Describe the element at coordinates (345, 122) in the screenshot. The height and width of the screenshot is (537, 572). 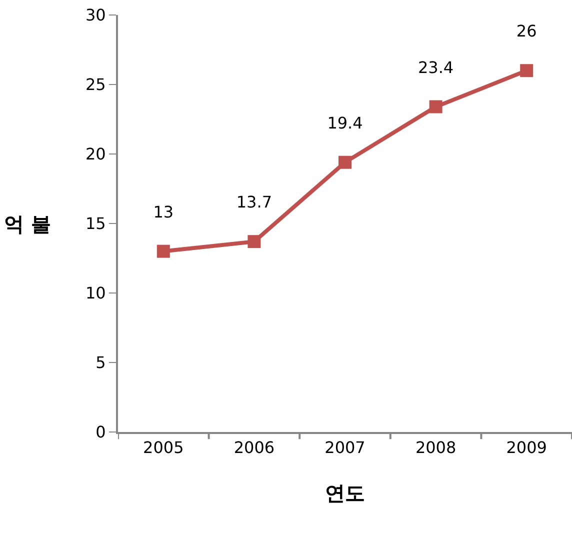
I see `data-label: 19.4` at that location.